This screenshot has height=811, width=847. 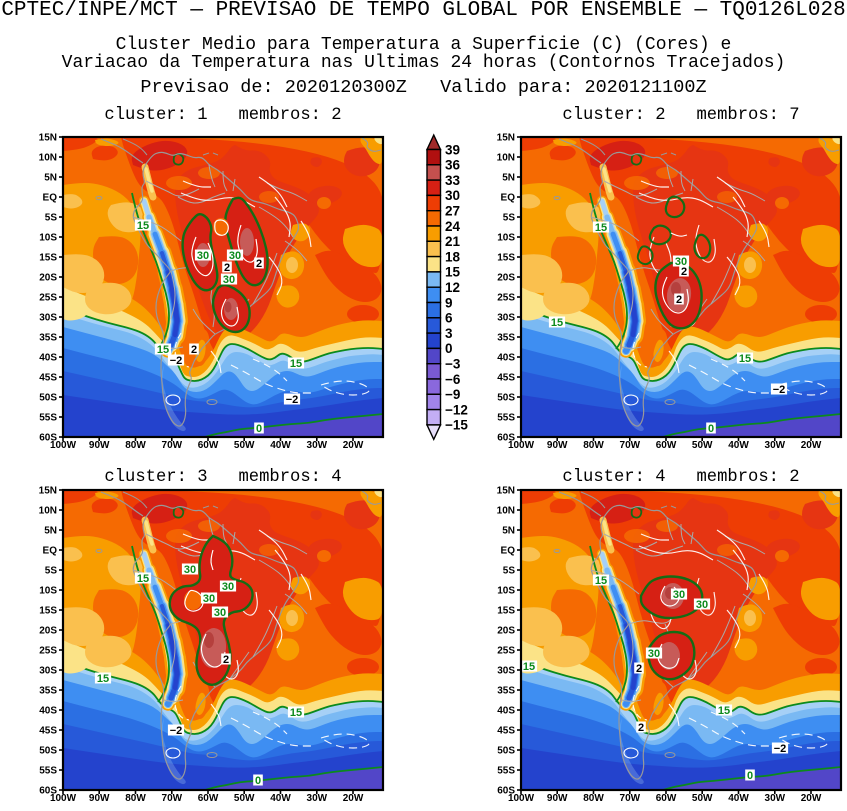 What do you see at coordinates (453, 256) in the screenshot?
I see `svg-text: 18` at bounding box center [453, 256].